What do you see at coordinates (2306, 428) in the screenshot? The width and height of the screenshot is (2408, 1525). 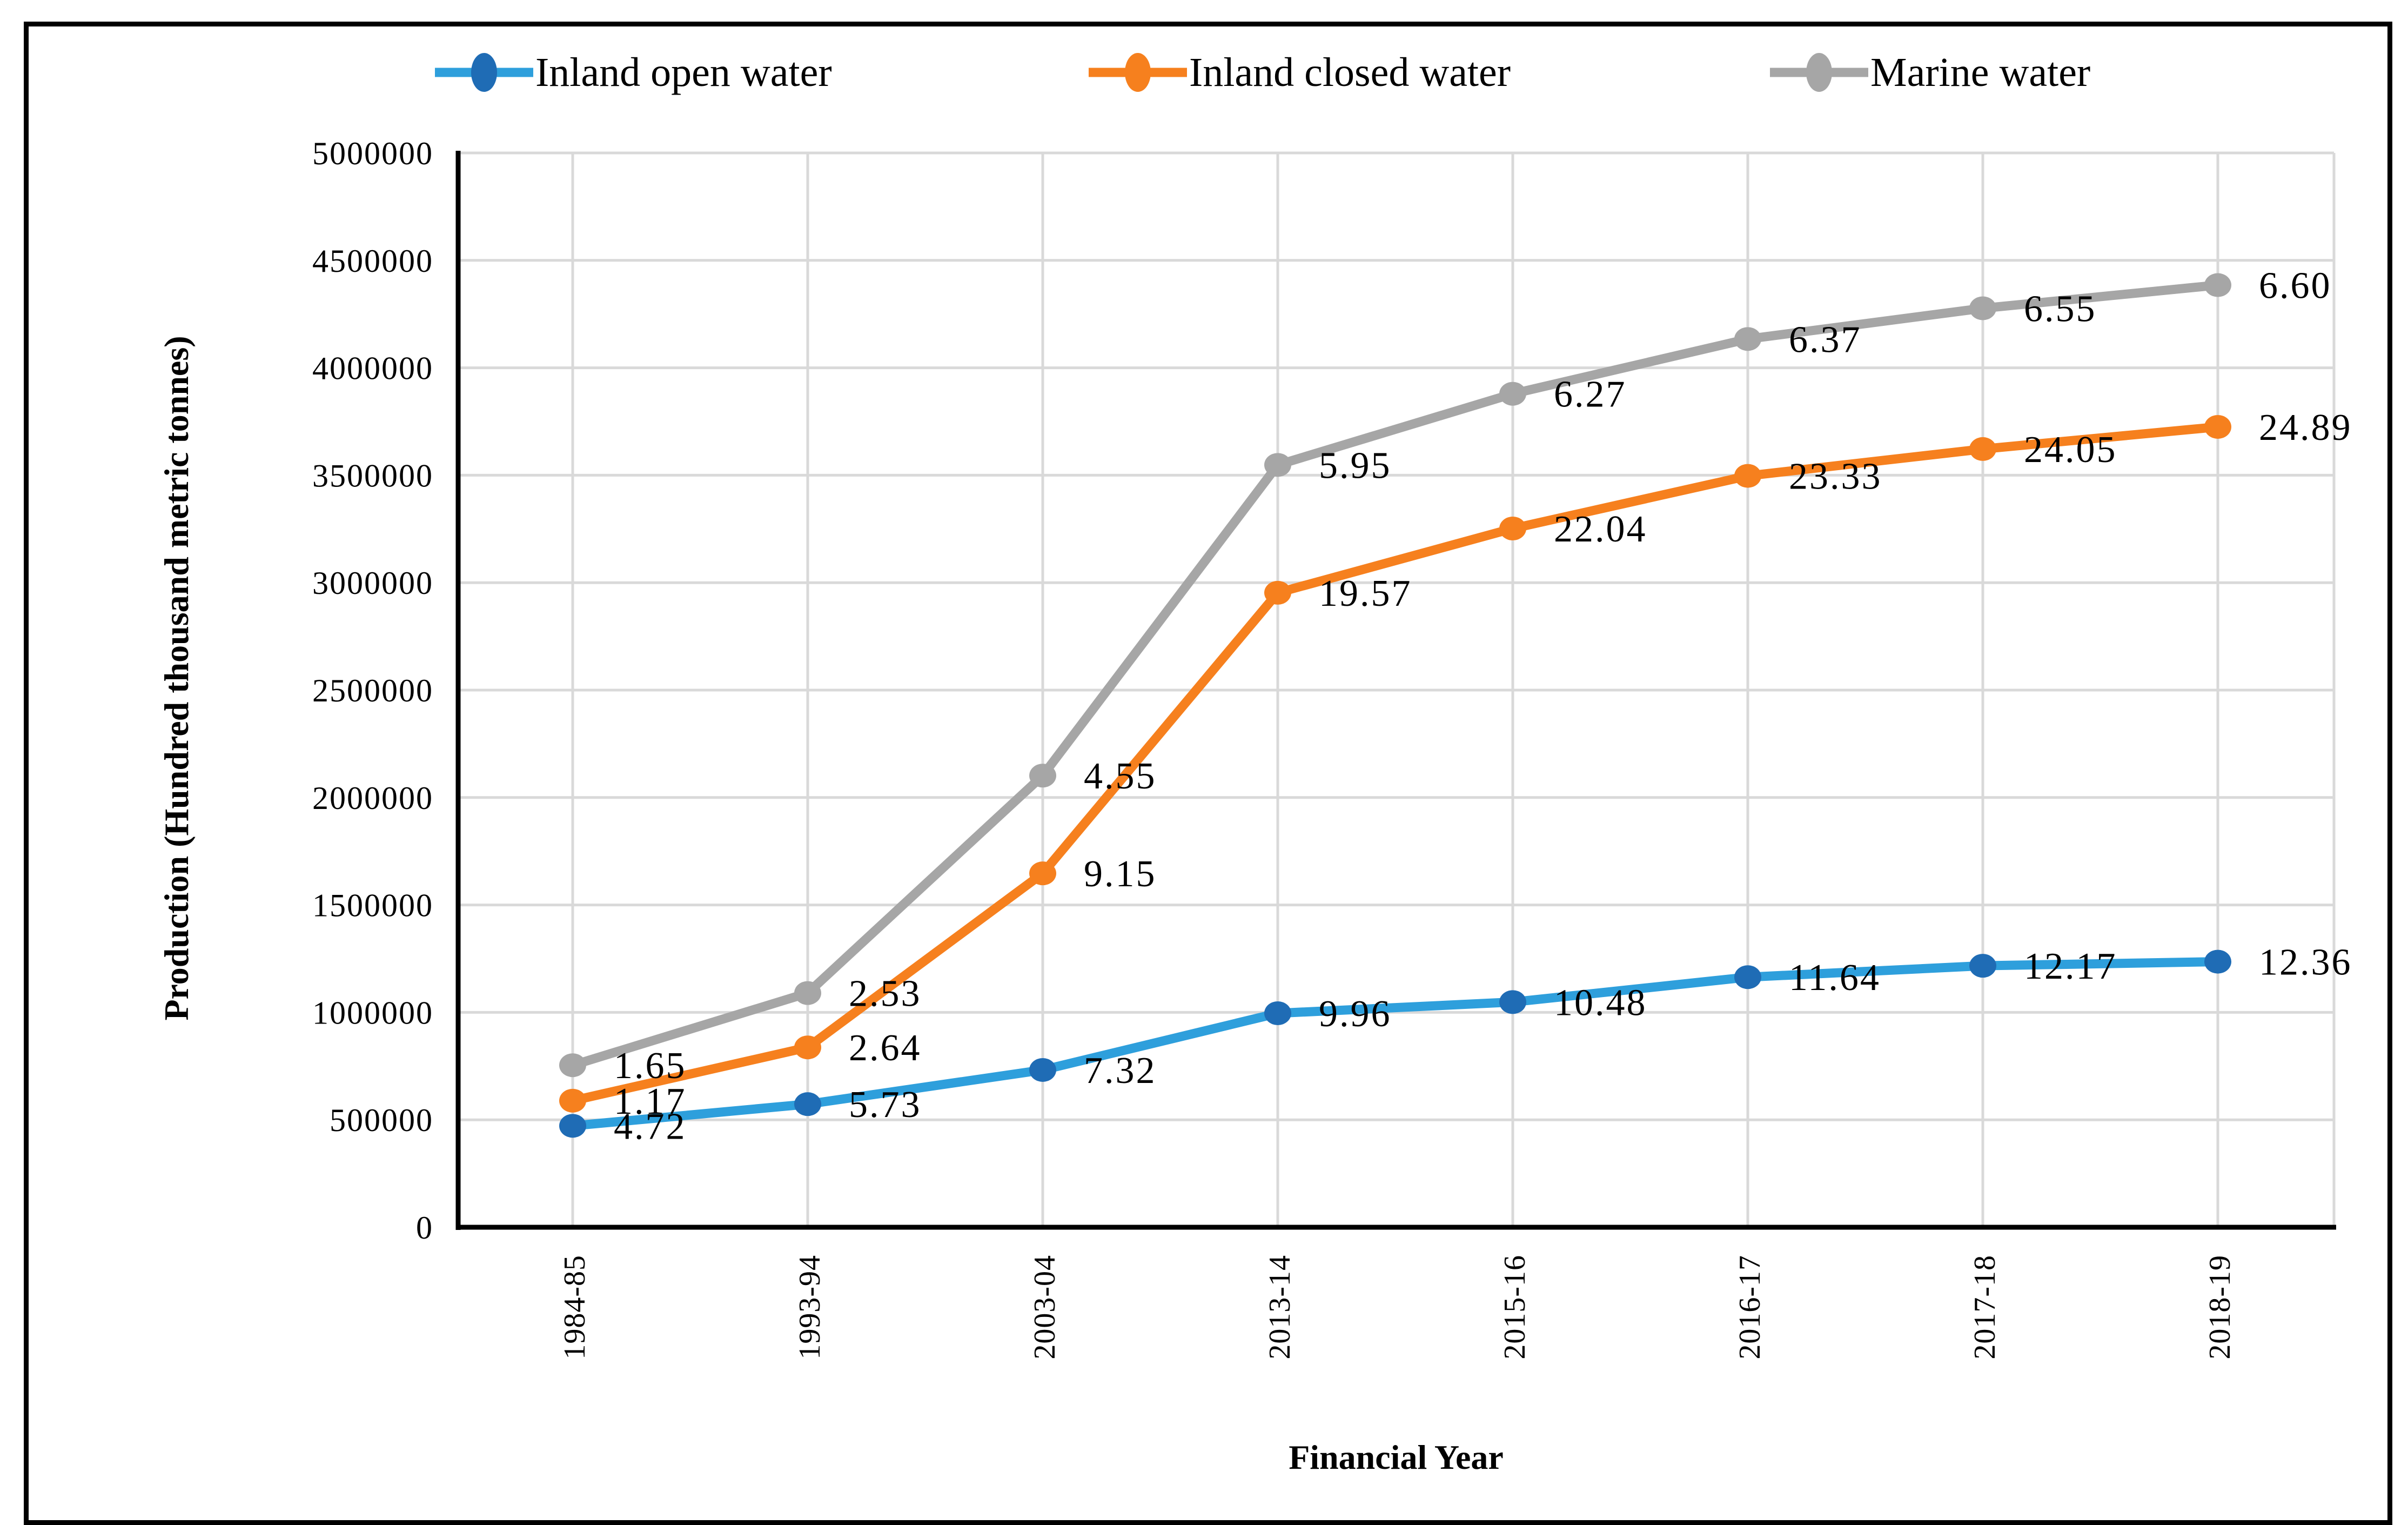 I see `data-point-label: 24.89` at bounding box center [2306, 428].